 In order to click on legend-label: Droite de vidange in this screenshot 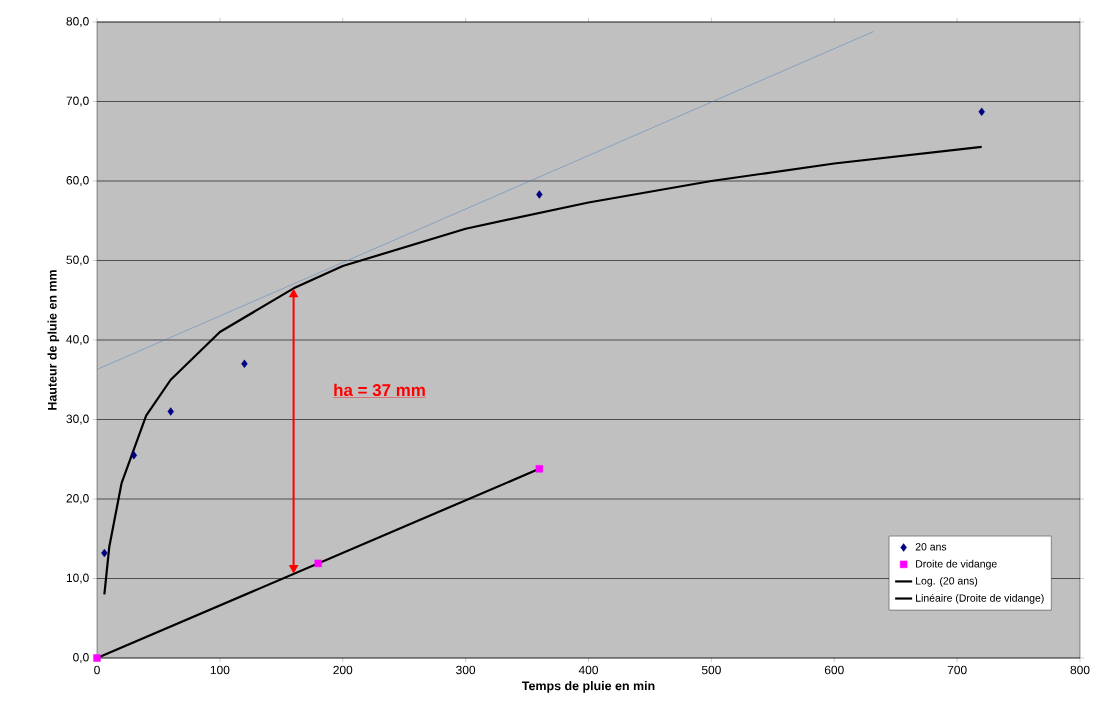, I will do `click(956, 564)`.